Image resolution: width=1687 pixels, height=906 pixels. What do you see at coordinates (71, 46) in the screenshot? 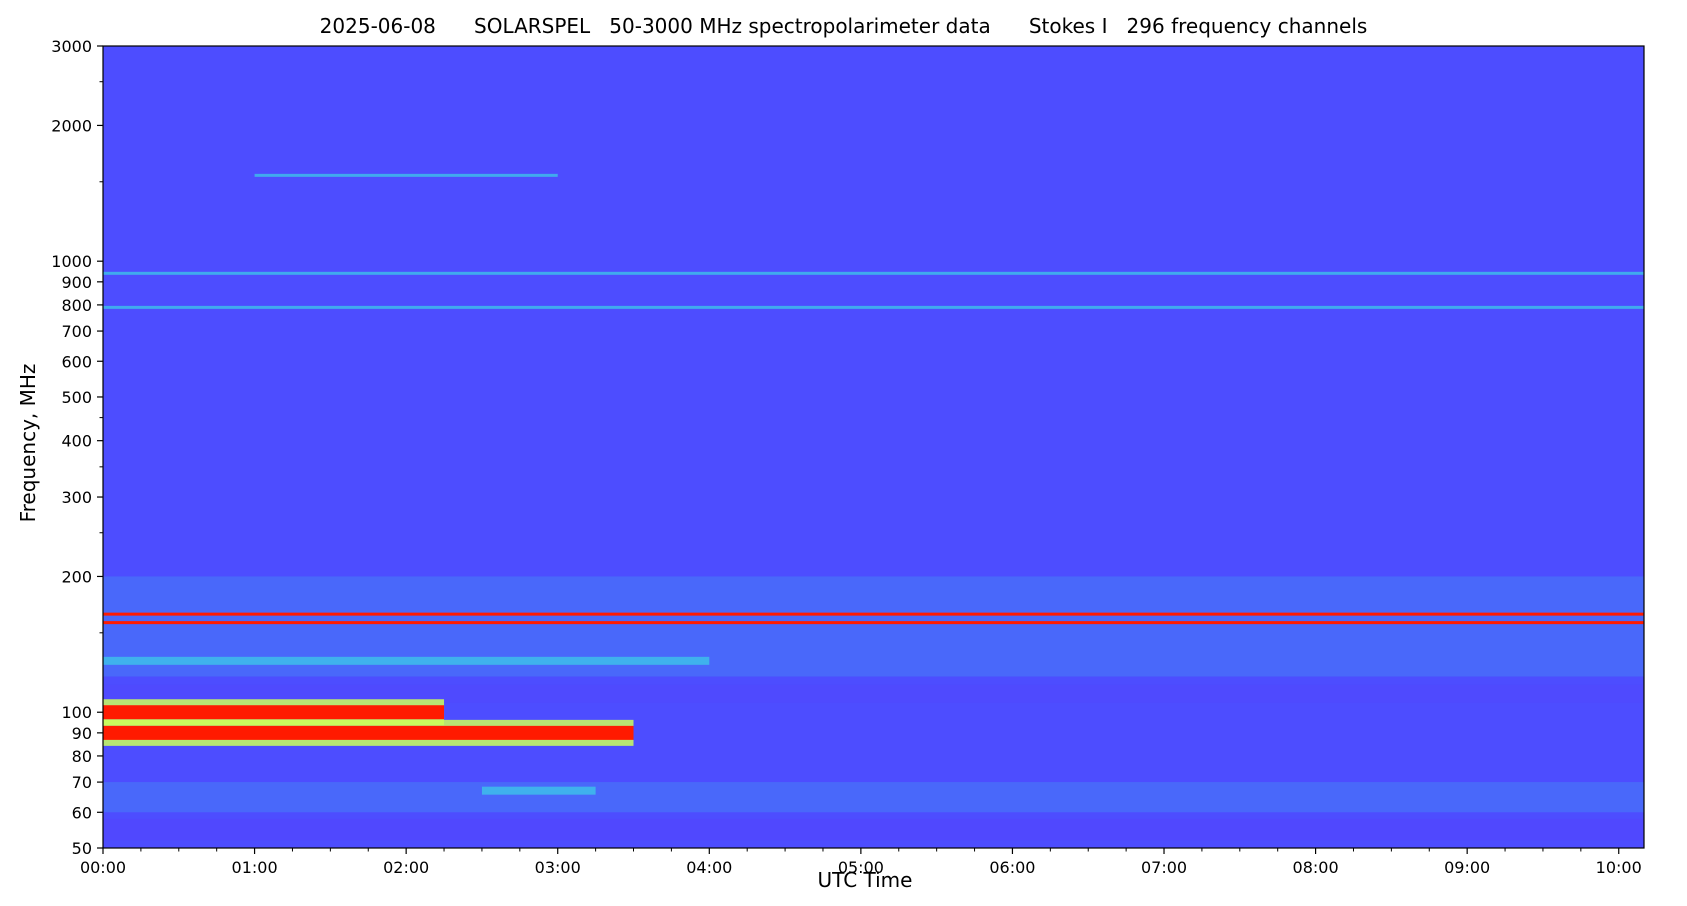
I see `y-tick-label: 3000` at bounding box center [71, 46].